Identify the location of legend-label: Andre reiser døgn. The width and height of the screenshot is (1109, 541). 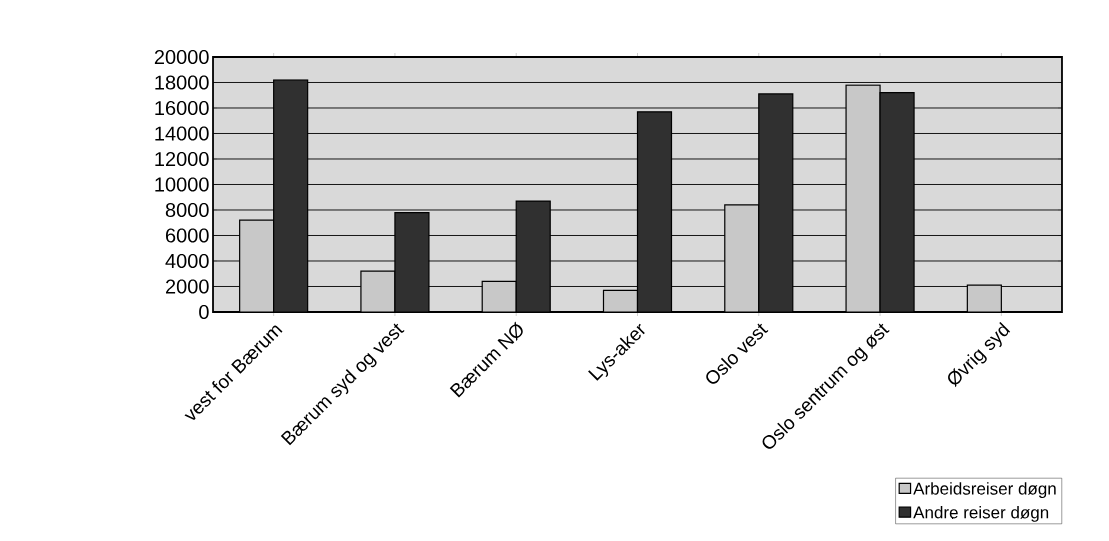
(981, 514).